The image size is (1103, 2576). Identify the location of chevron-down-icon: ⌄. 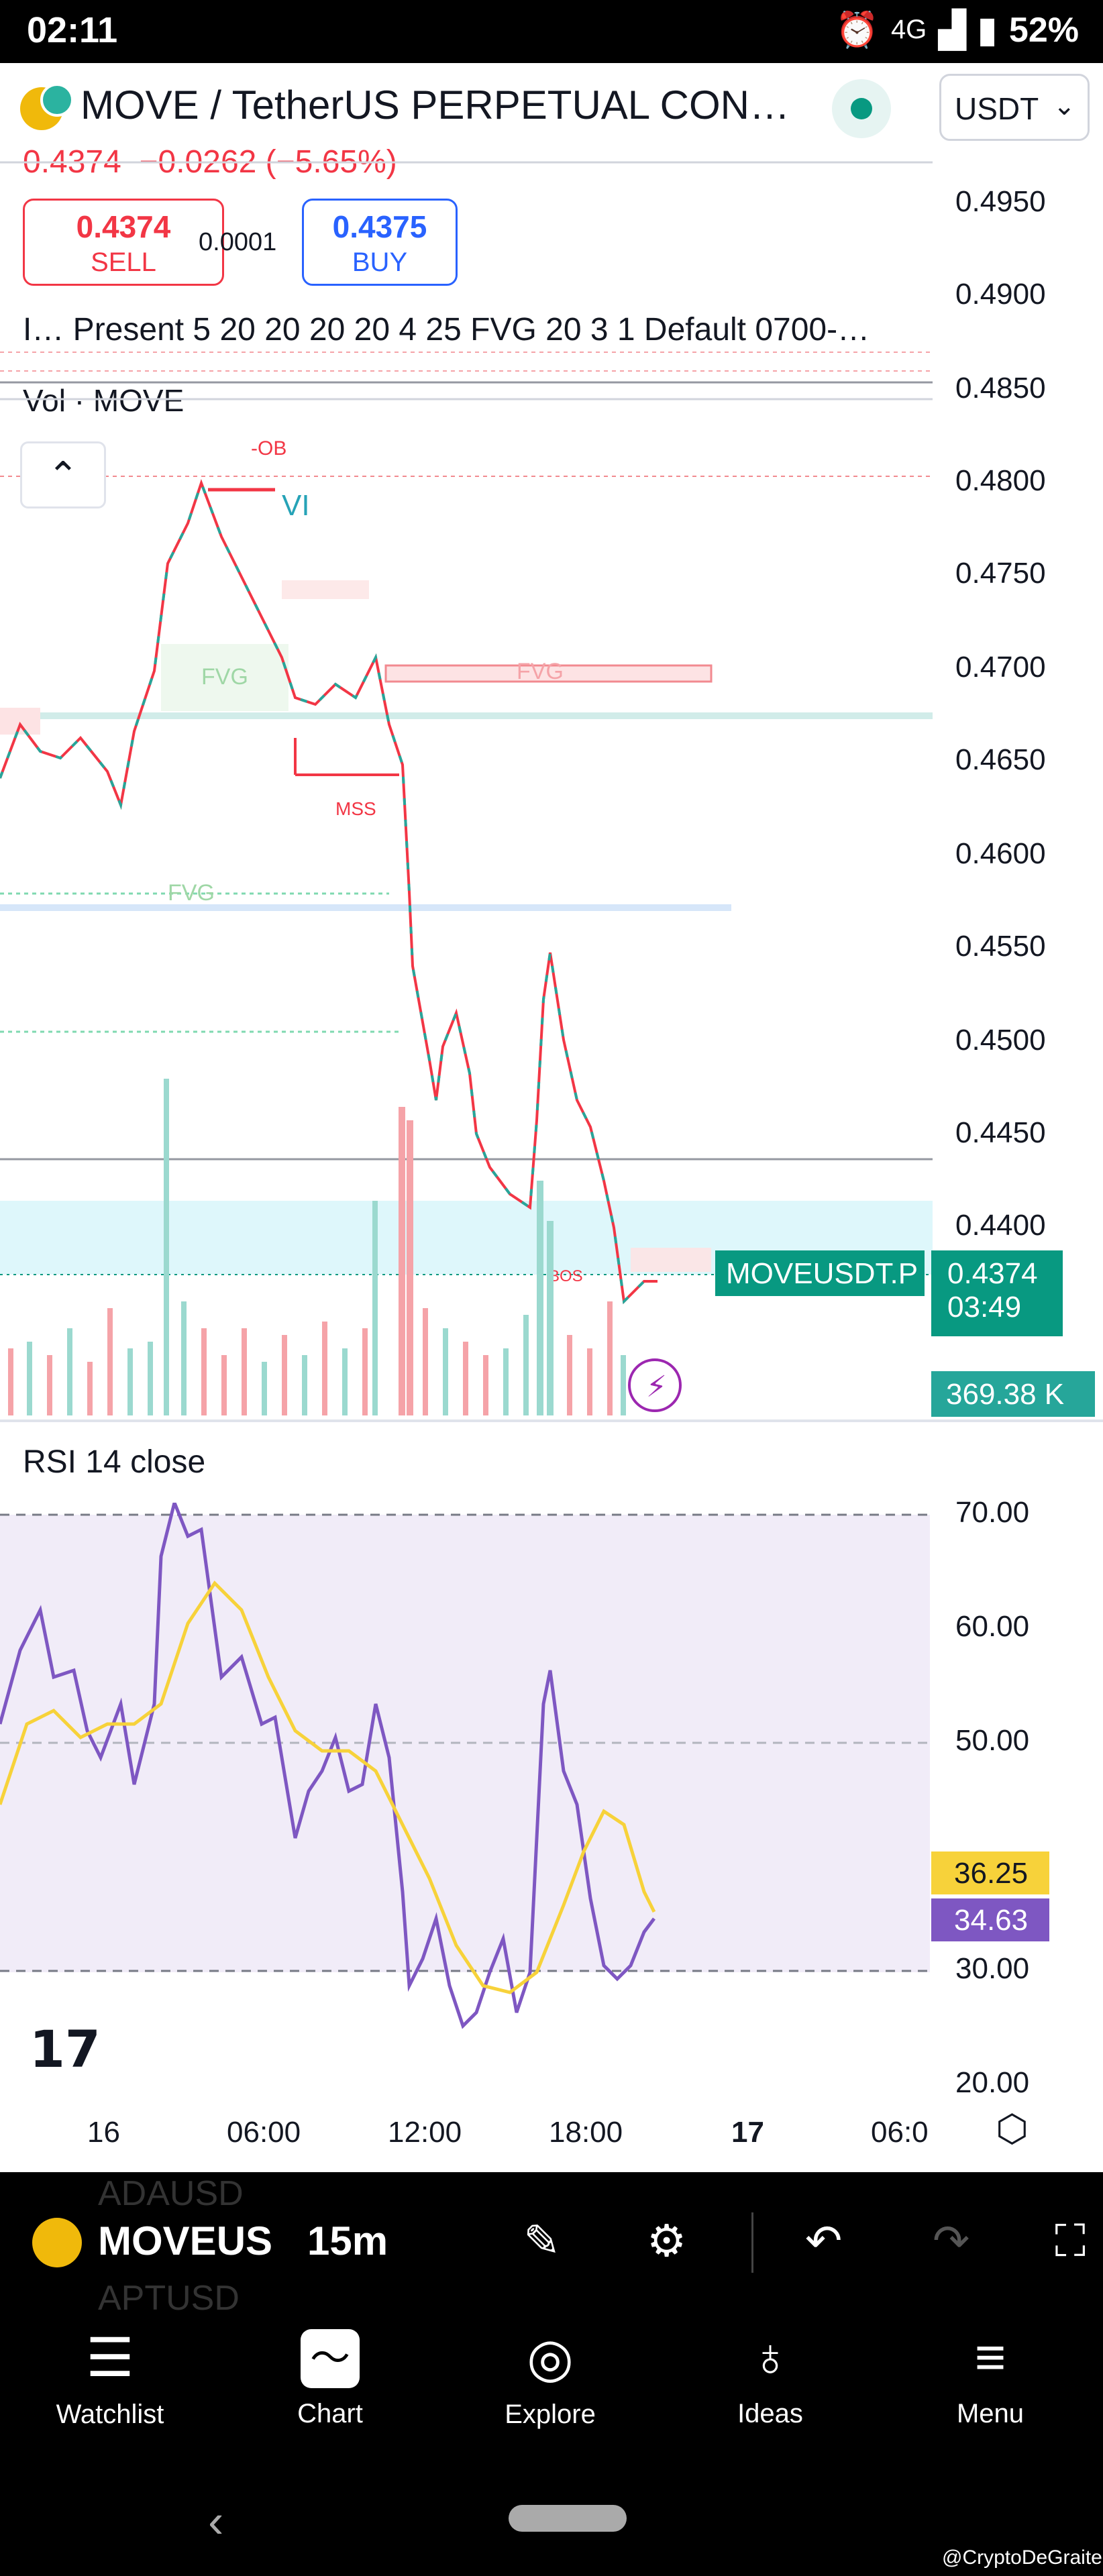
(1064, 106).